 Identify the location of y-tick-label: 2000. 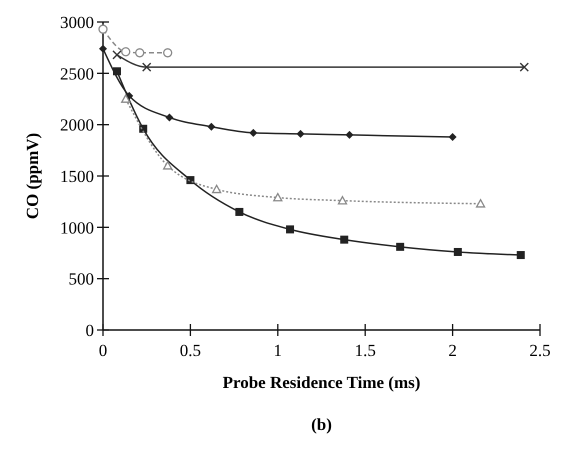
(77, 125).